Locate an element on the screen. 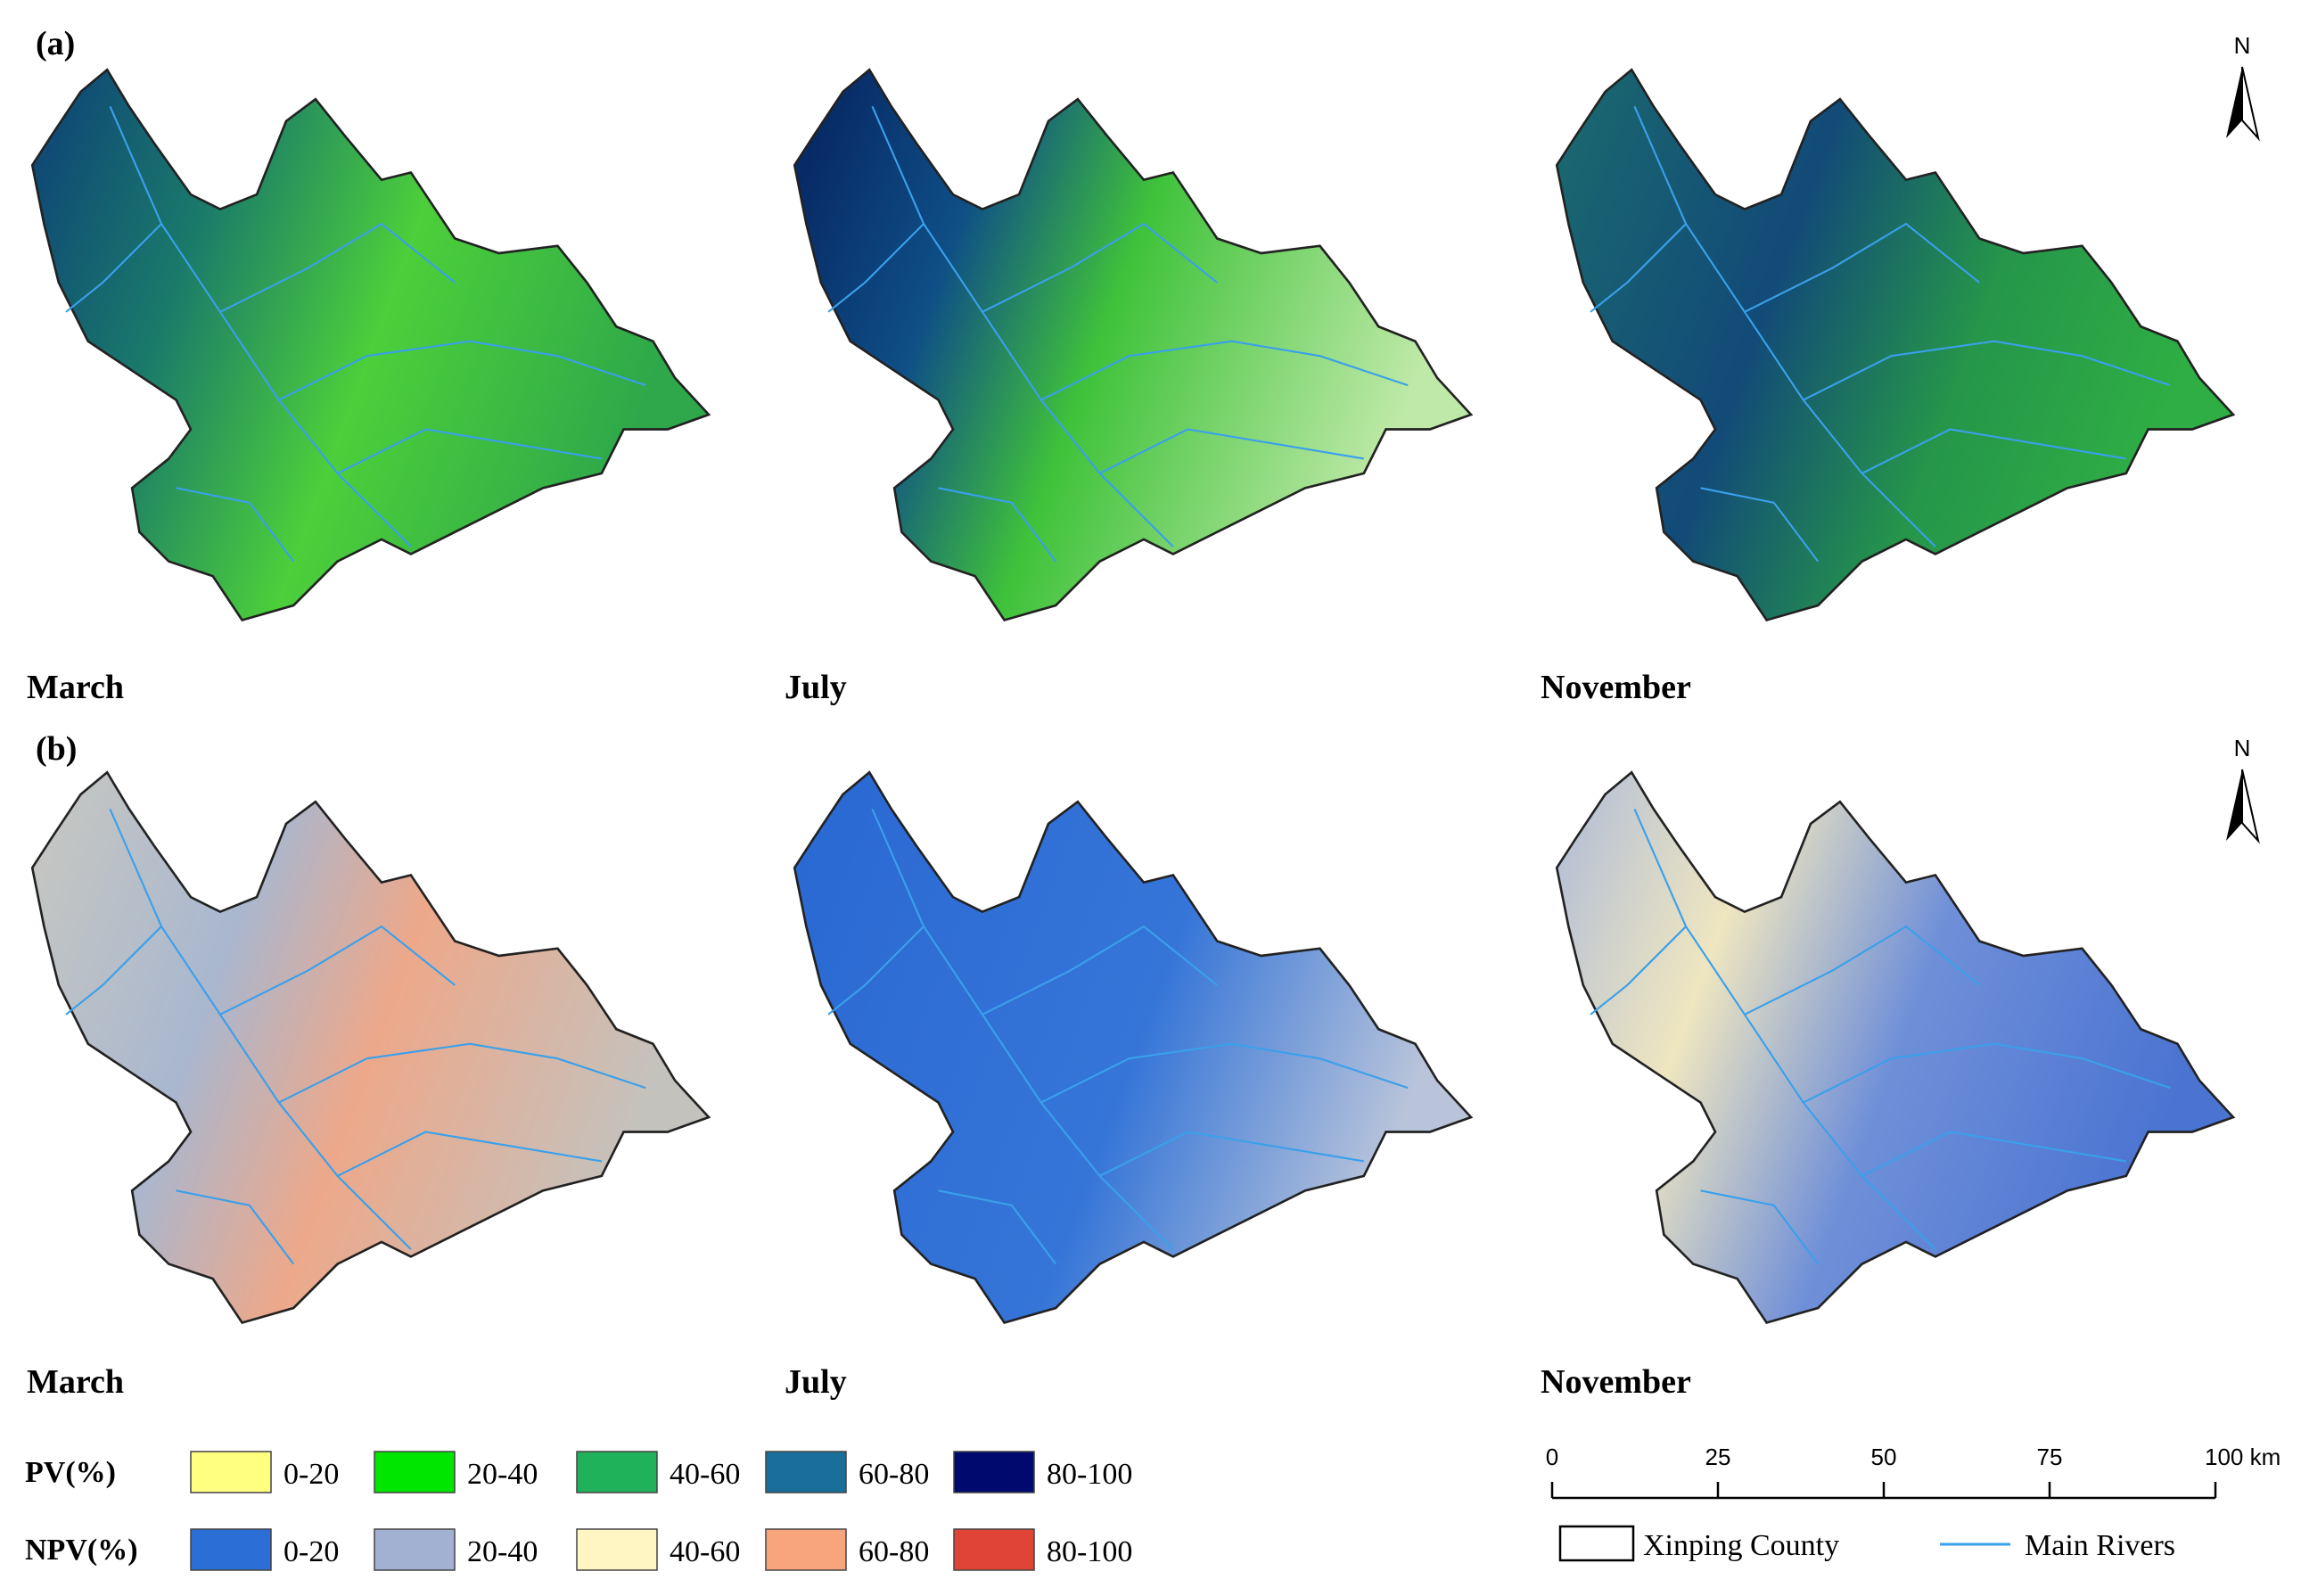  panel-label: (b) is located at coordinates (56, 749).